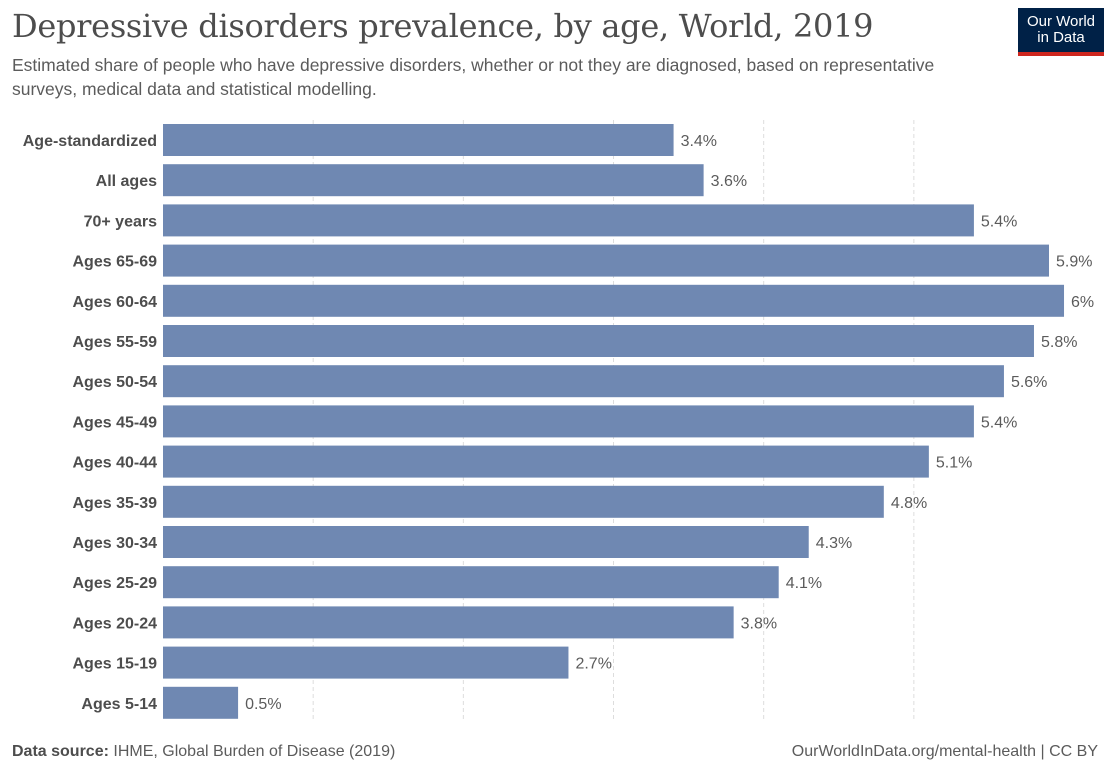 The height and width of the screenshot is (763, 1104). What do you see at coordinates (115, 583) in the screenshot?
I see `category-label-11: Ages 25-29` at bounding box center [115, 583].